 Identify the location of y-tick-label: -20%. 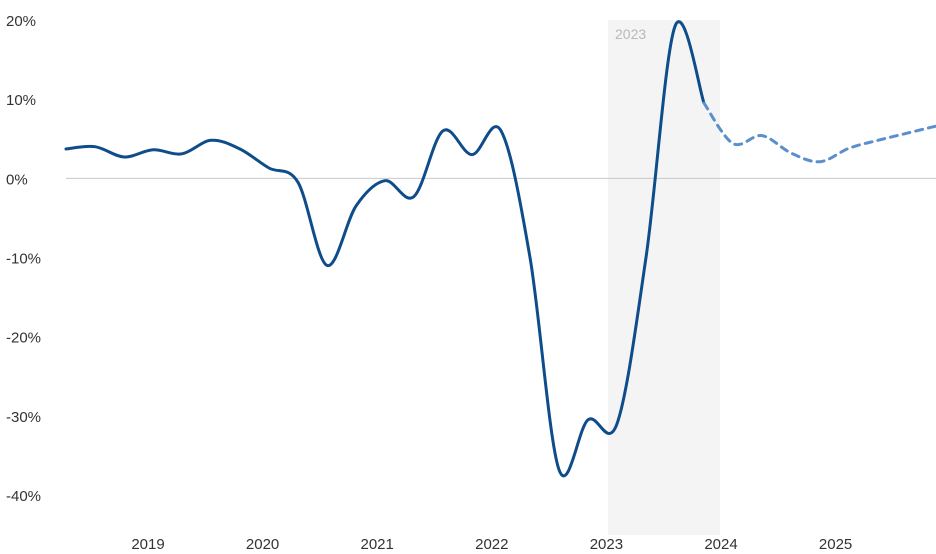
(23, 338).